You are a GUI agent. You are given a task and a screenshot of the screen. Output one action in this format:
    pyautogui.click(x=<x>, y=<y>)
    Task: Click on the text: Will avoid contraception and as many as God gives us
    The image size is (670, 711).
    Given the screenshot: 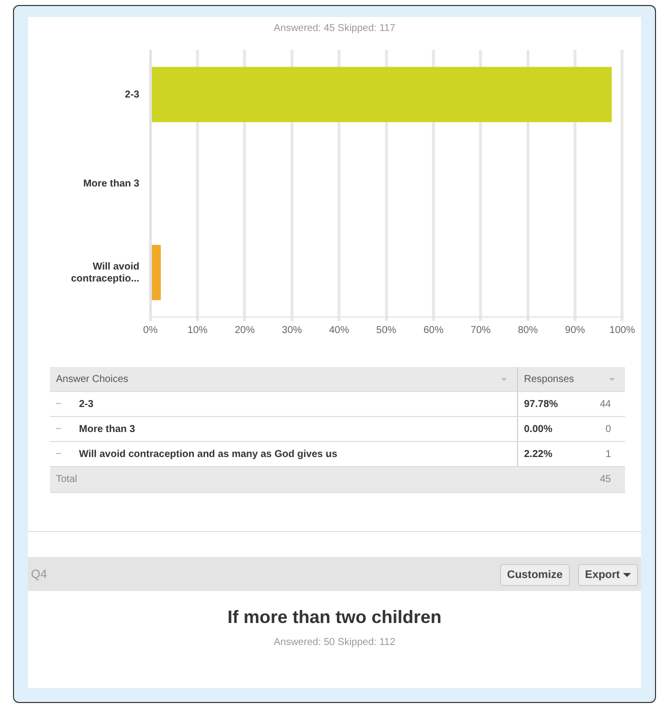 What is the action you would take?
    pyautogui.click(x=284, y=454)
    